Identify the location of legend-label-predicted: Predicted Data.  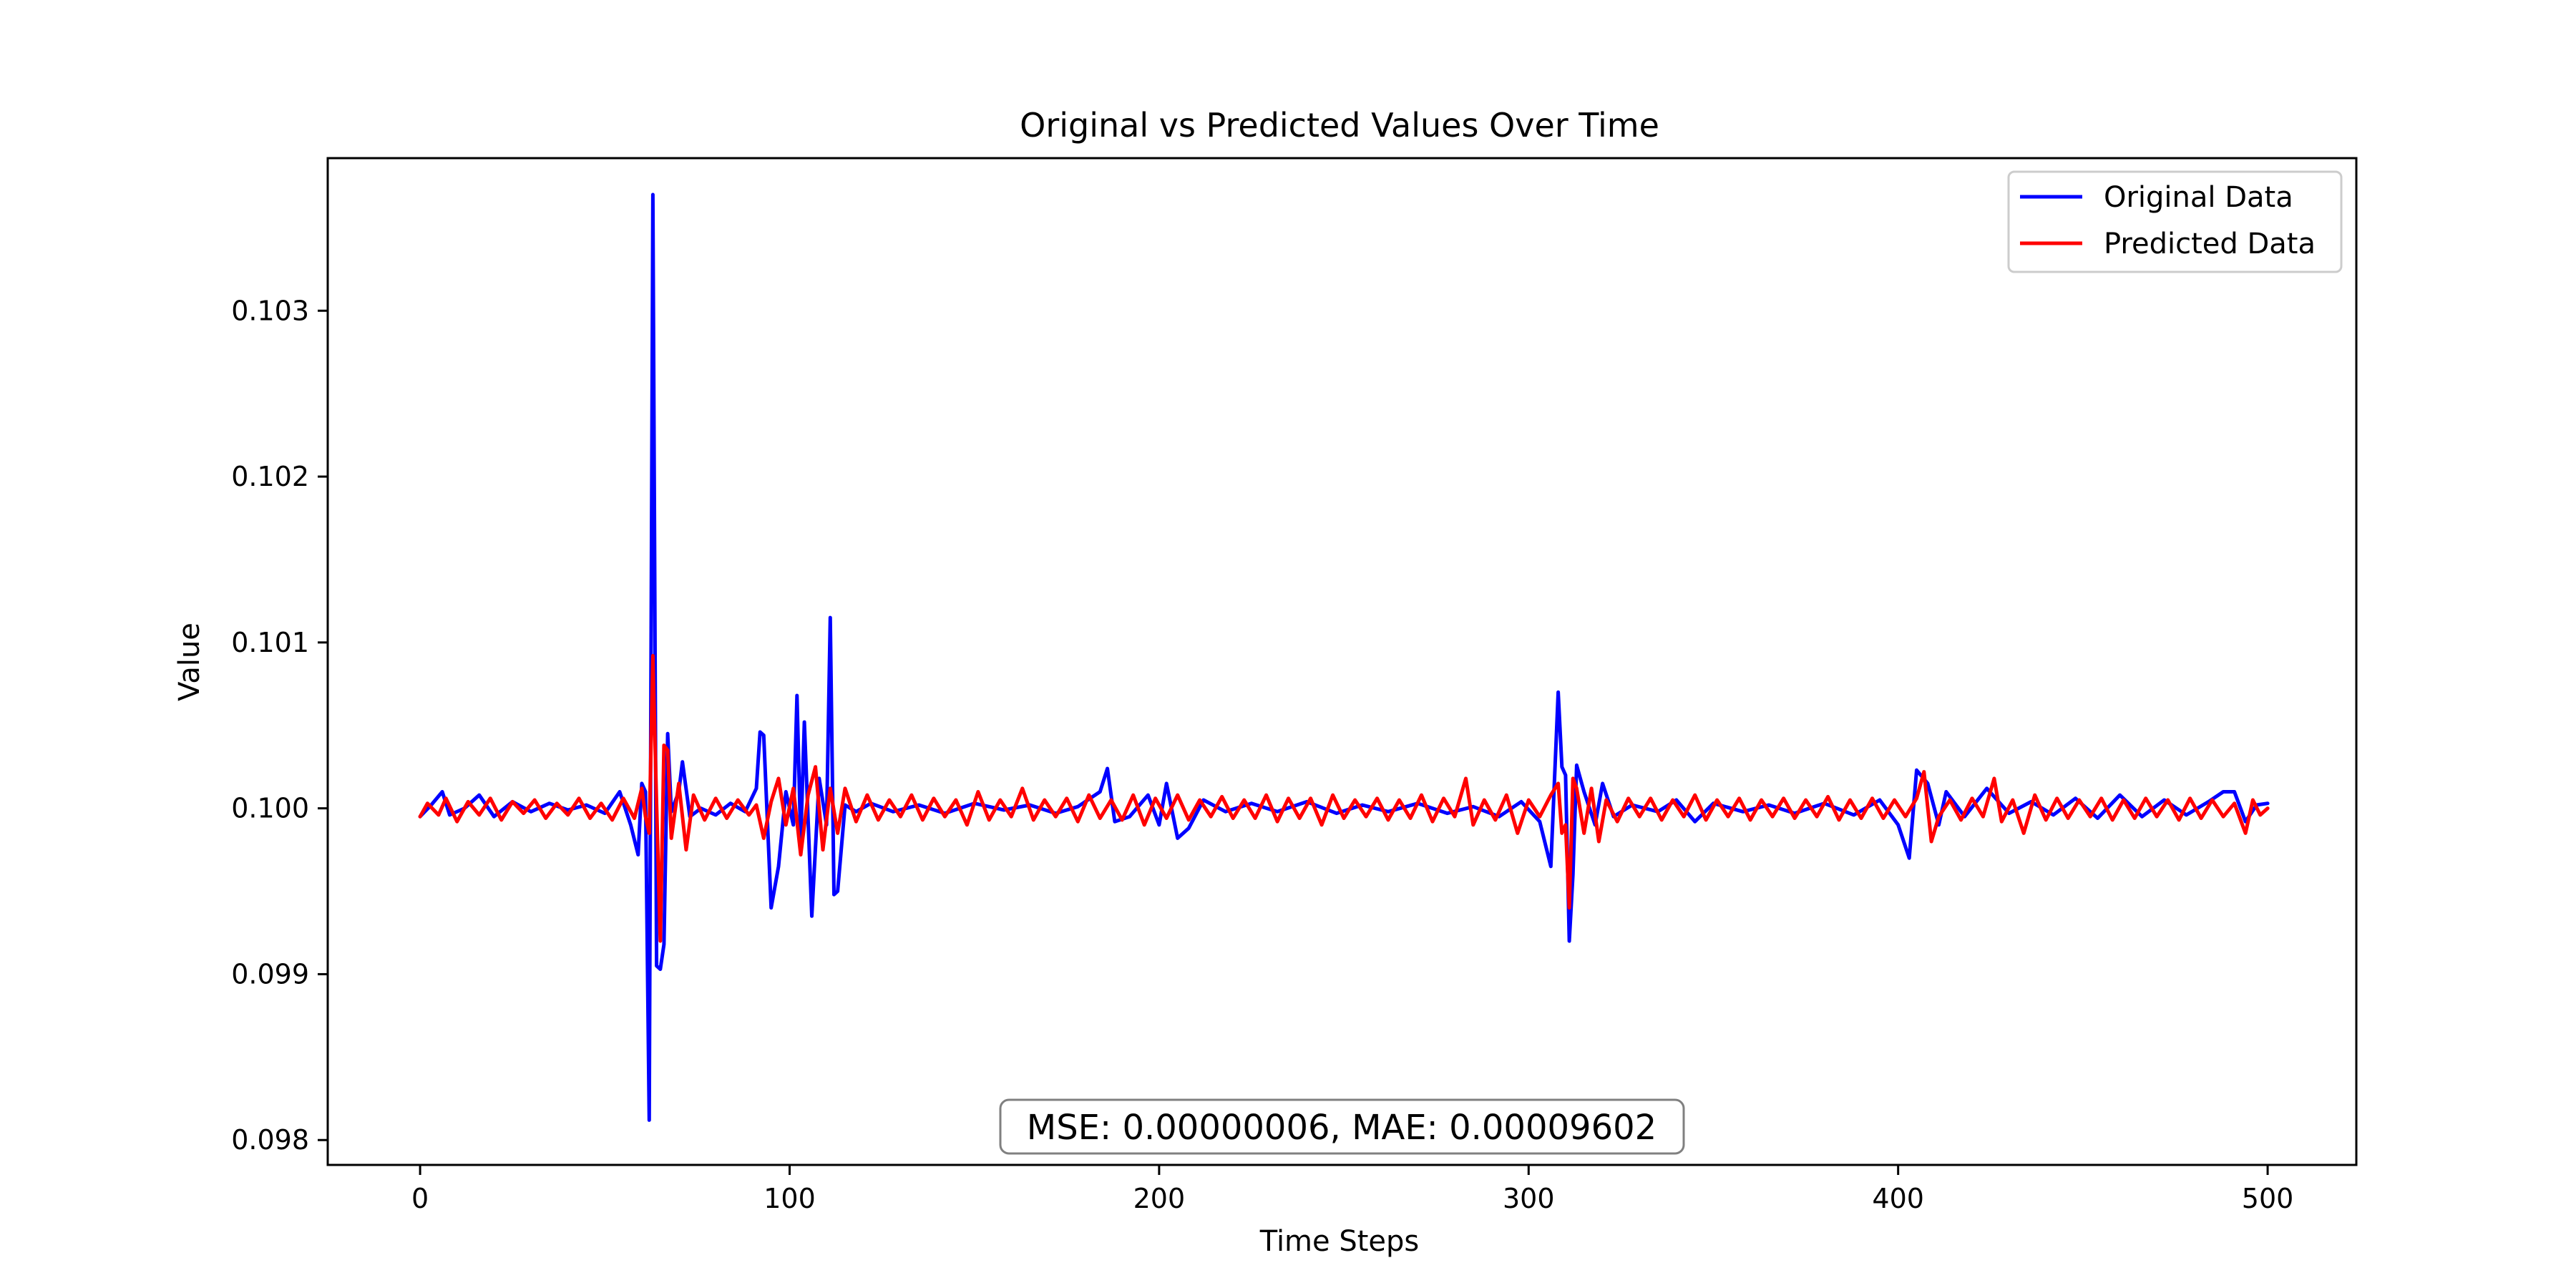
(2210, 244).